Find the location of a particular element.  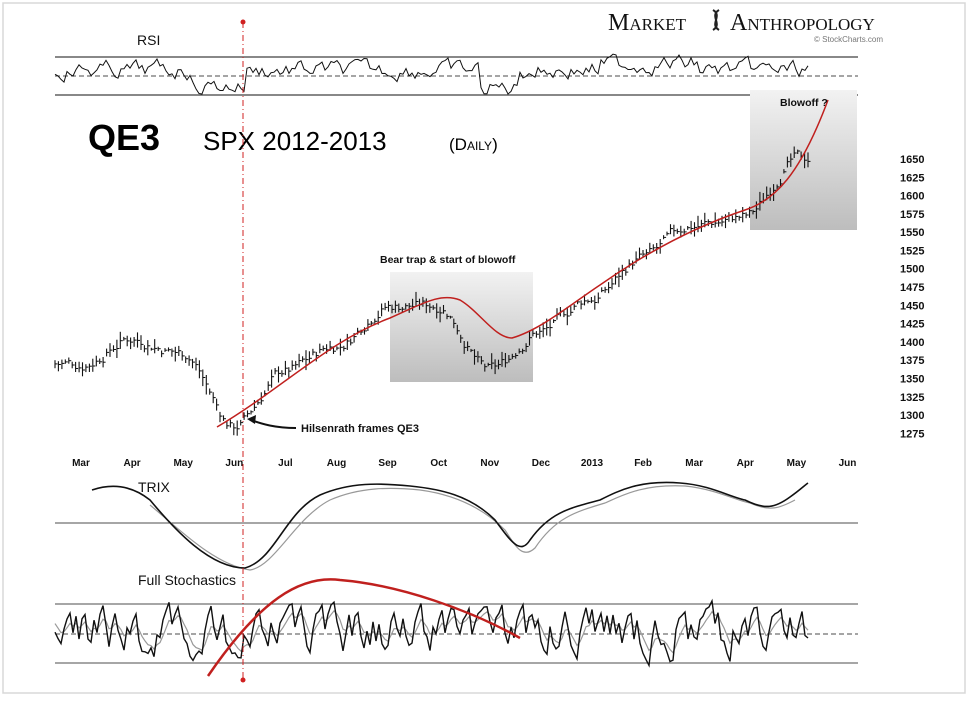

y-tick-label: 1650 is located at coordinates (912, 160).